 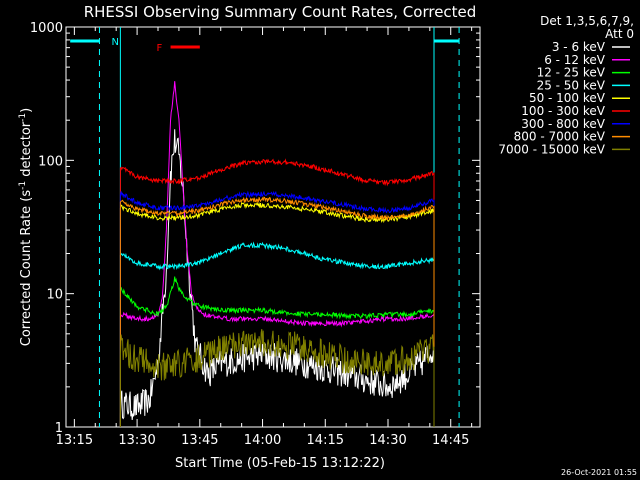 What do you see at coordinates (587, 21) in the screenshot?
I see `legend-header: Det 1,3,5,6,7,9,` at bounding box center [587, 21].